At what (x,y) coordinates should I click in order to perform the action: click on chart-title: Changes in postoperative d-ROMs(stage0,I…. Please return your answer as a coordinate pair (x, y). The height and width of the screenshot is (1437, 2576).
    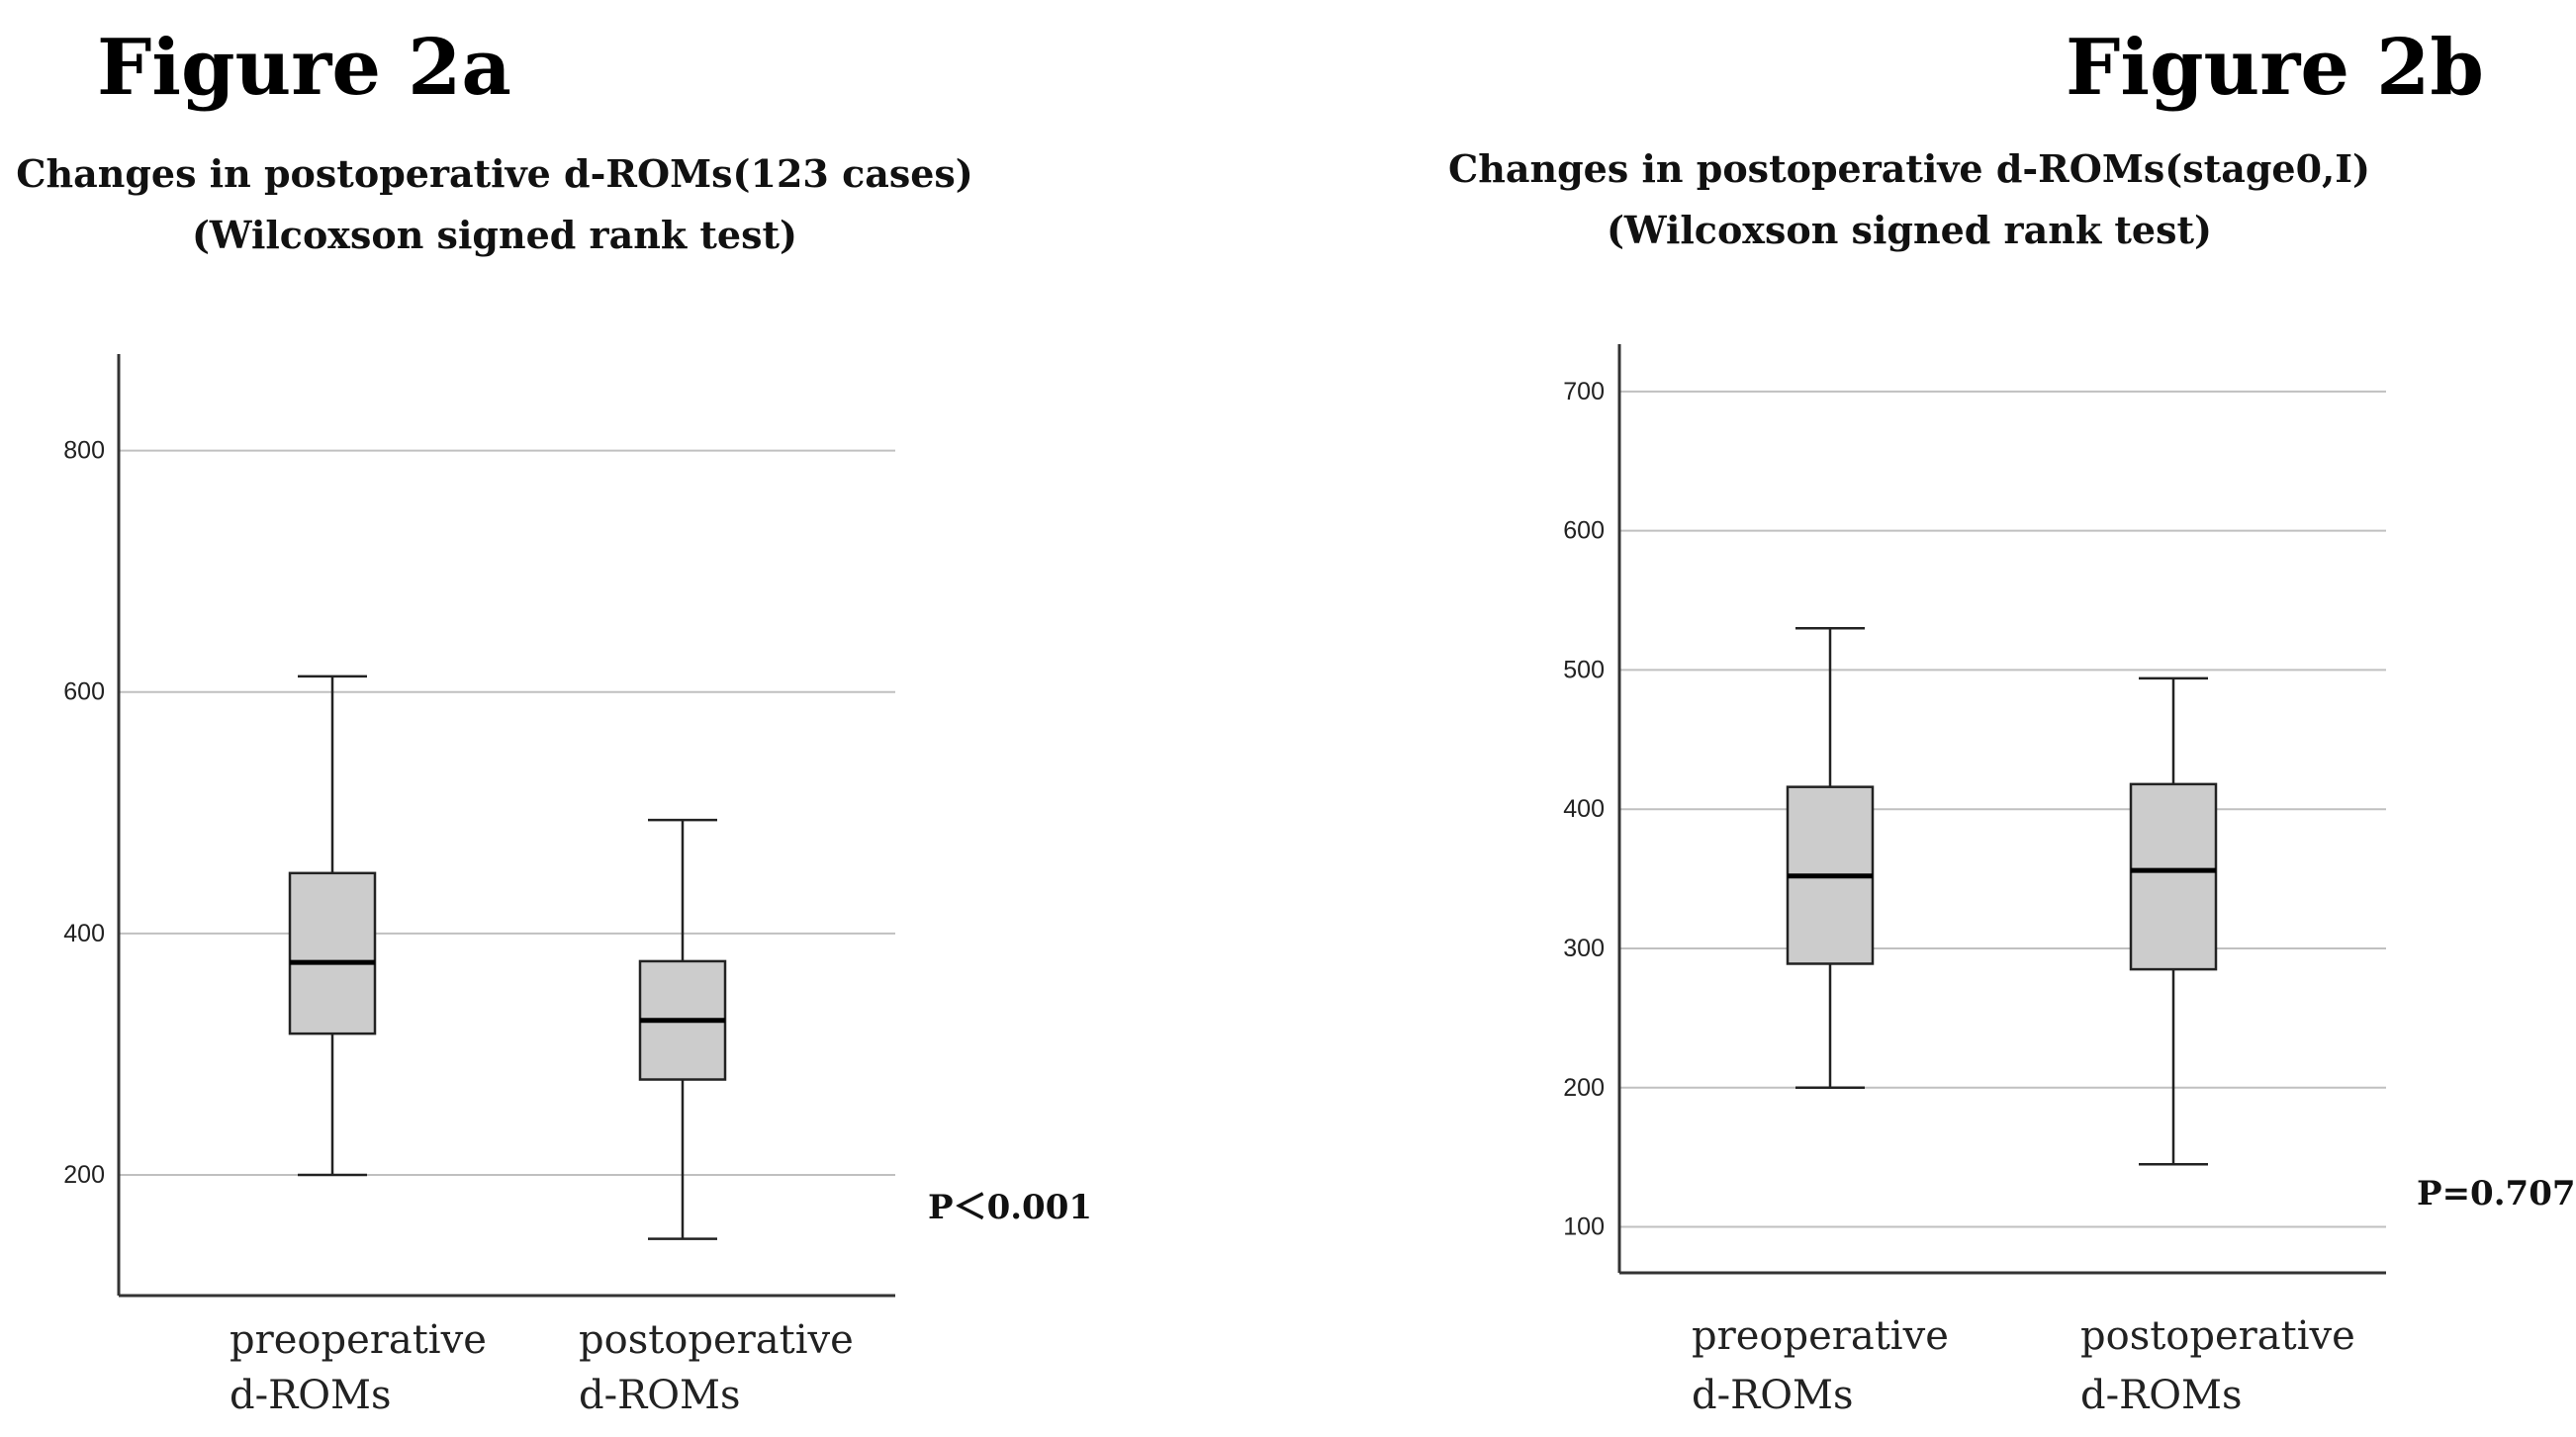
    Looking at the image, I should click on (1909, 199).